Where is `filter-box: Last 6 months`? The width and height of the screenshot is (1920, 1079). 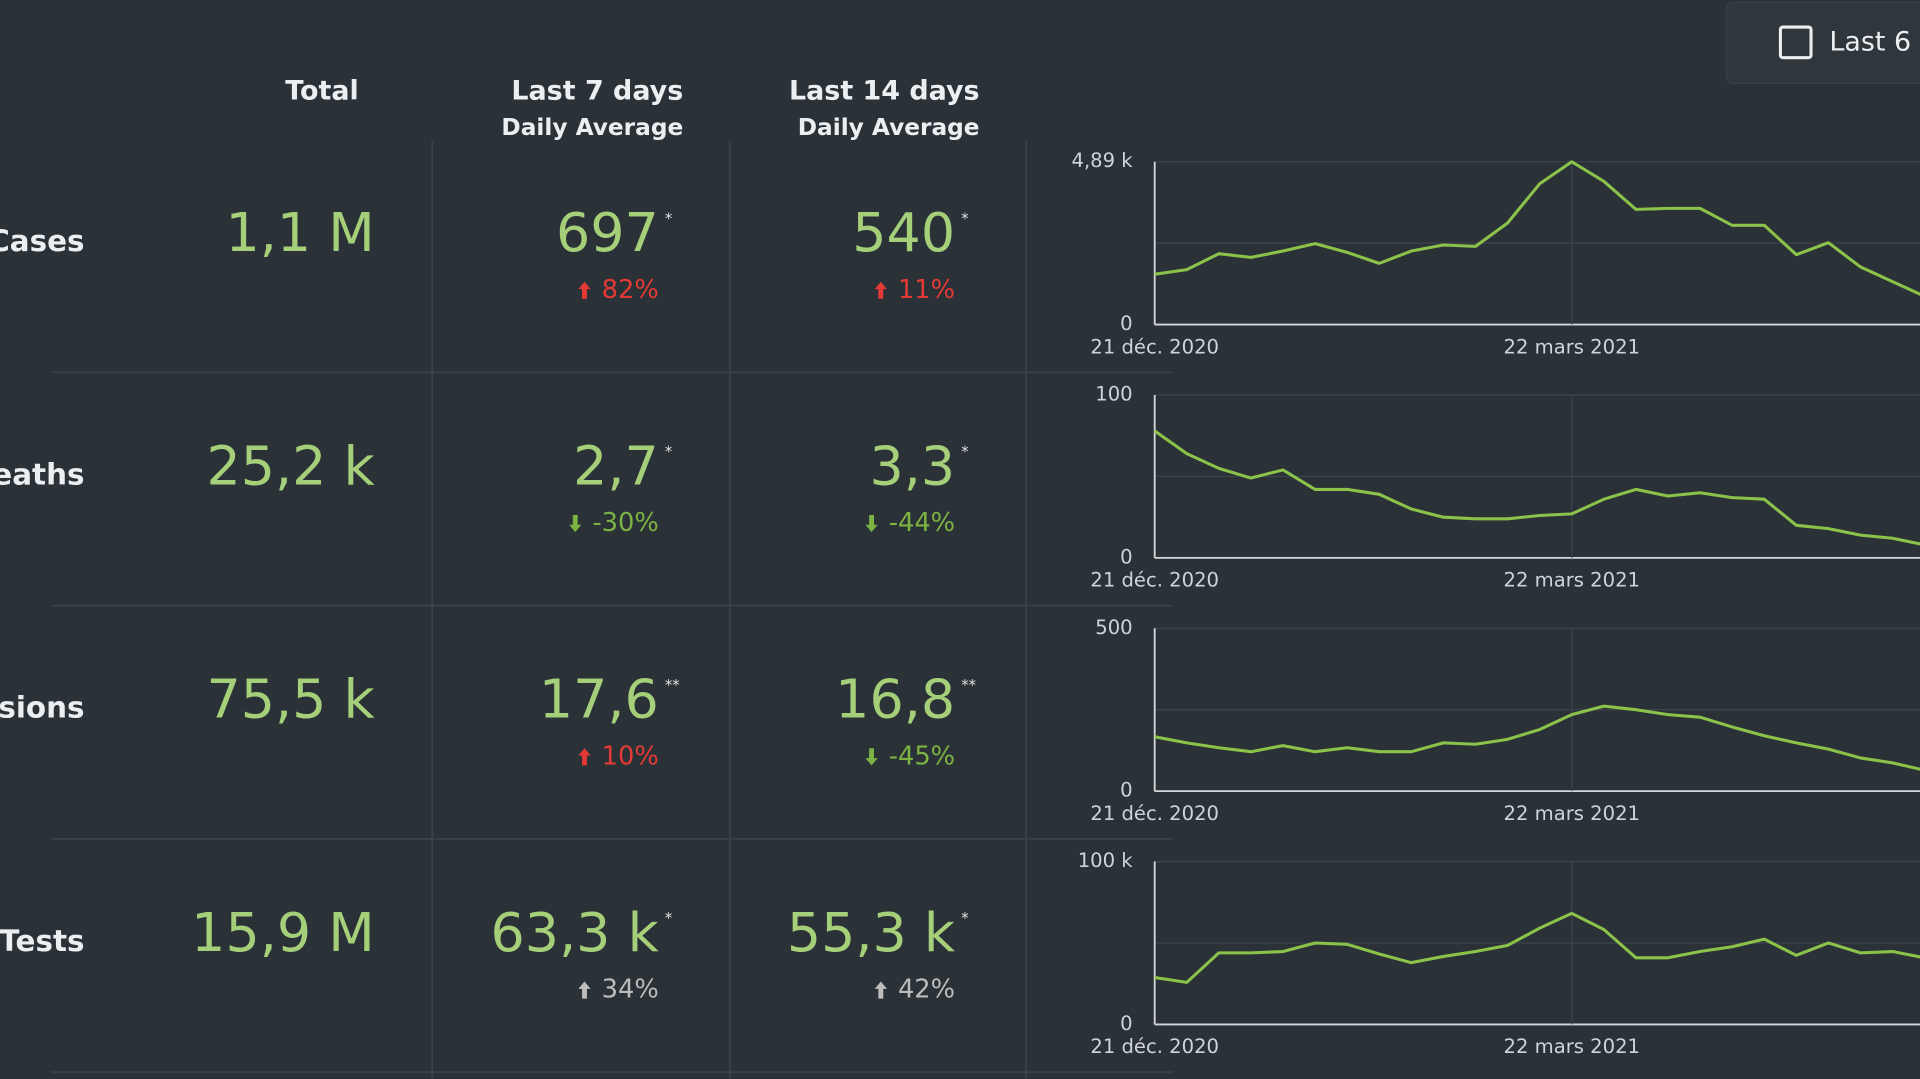
filter-box: Last 6 months is located at coordinates (1822, 42).